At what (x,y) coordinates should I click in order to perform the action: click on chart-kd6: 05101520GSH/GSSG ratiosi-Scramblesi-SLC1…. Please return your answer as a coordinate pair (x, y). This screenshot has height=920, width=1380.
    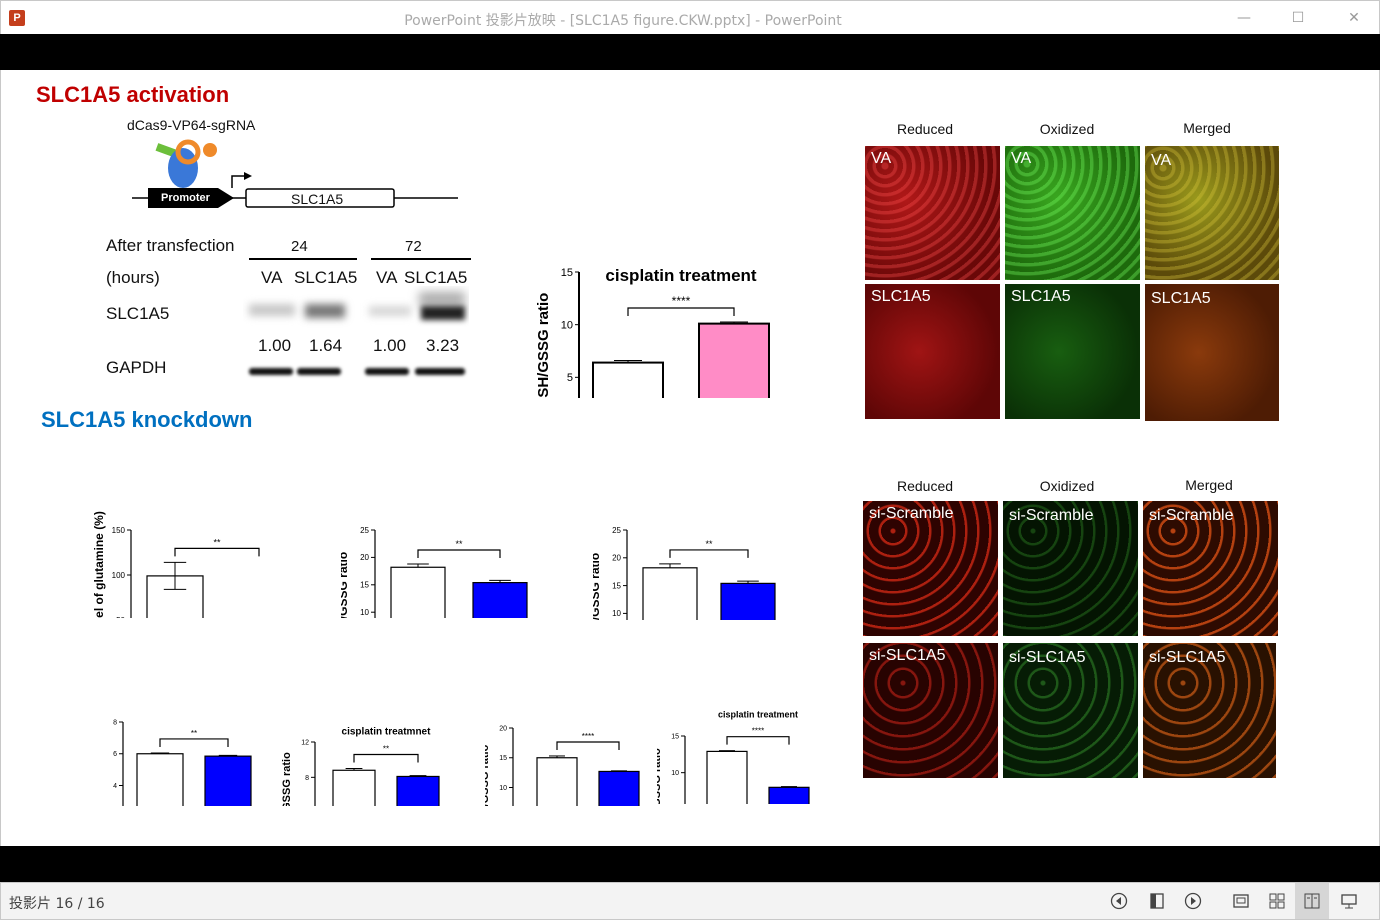
    Looking at the image, I should click on (562, 765).